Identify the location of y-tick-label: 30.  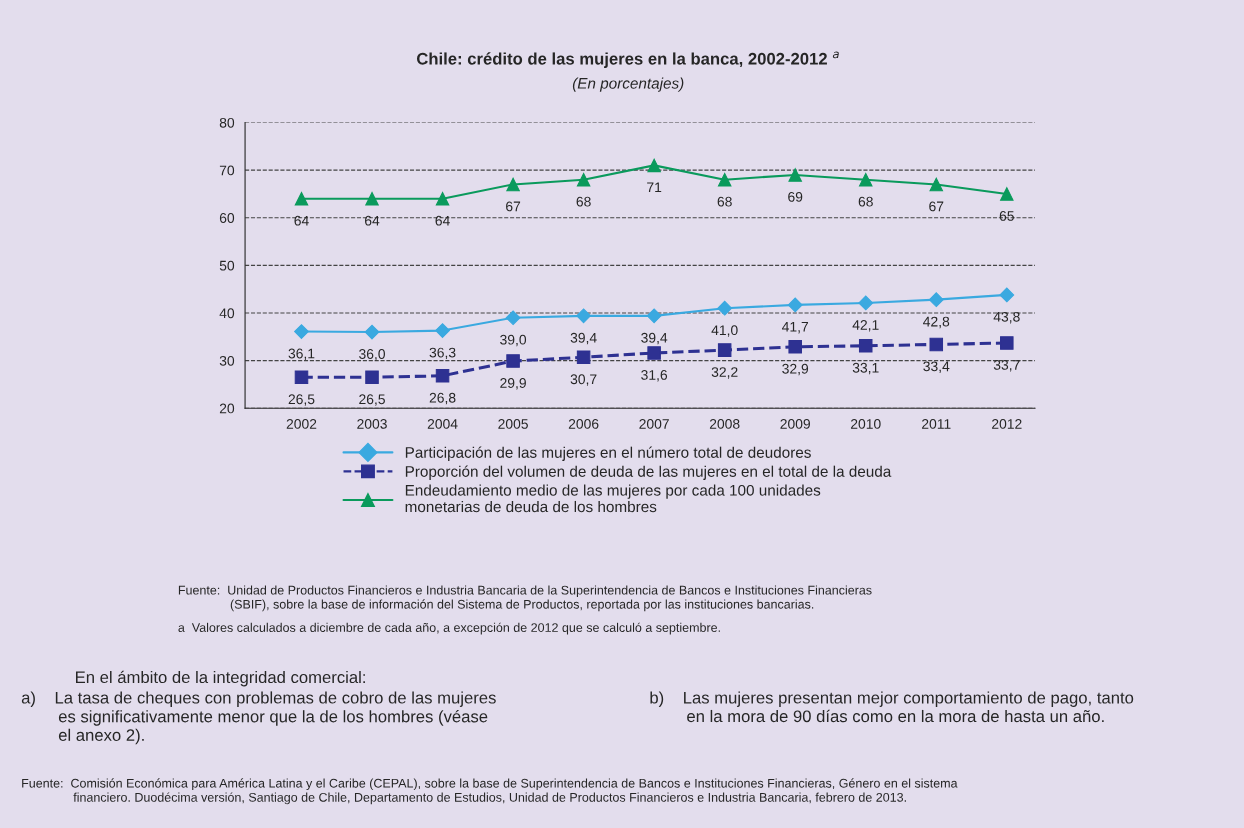
(227, 360).